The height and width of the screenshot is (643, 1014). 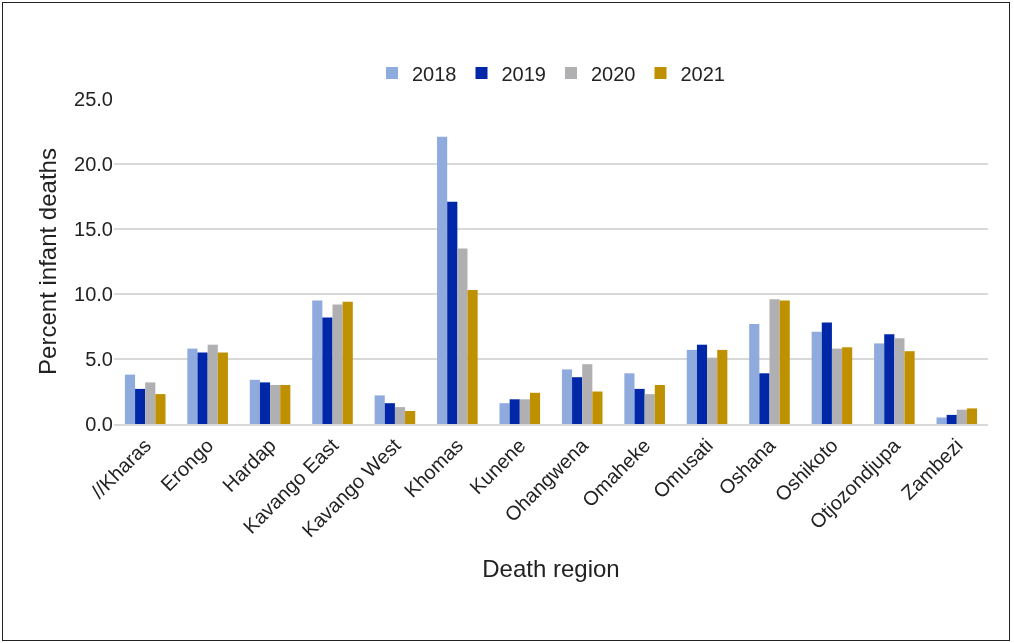 What do you see at coordinates (613, 73) in the screenshot?
I see `legend-label: 2020` at bounding box center [613, 73].